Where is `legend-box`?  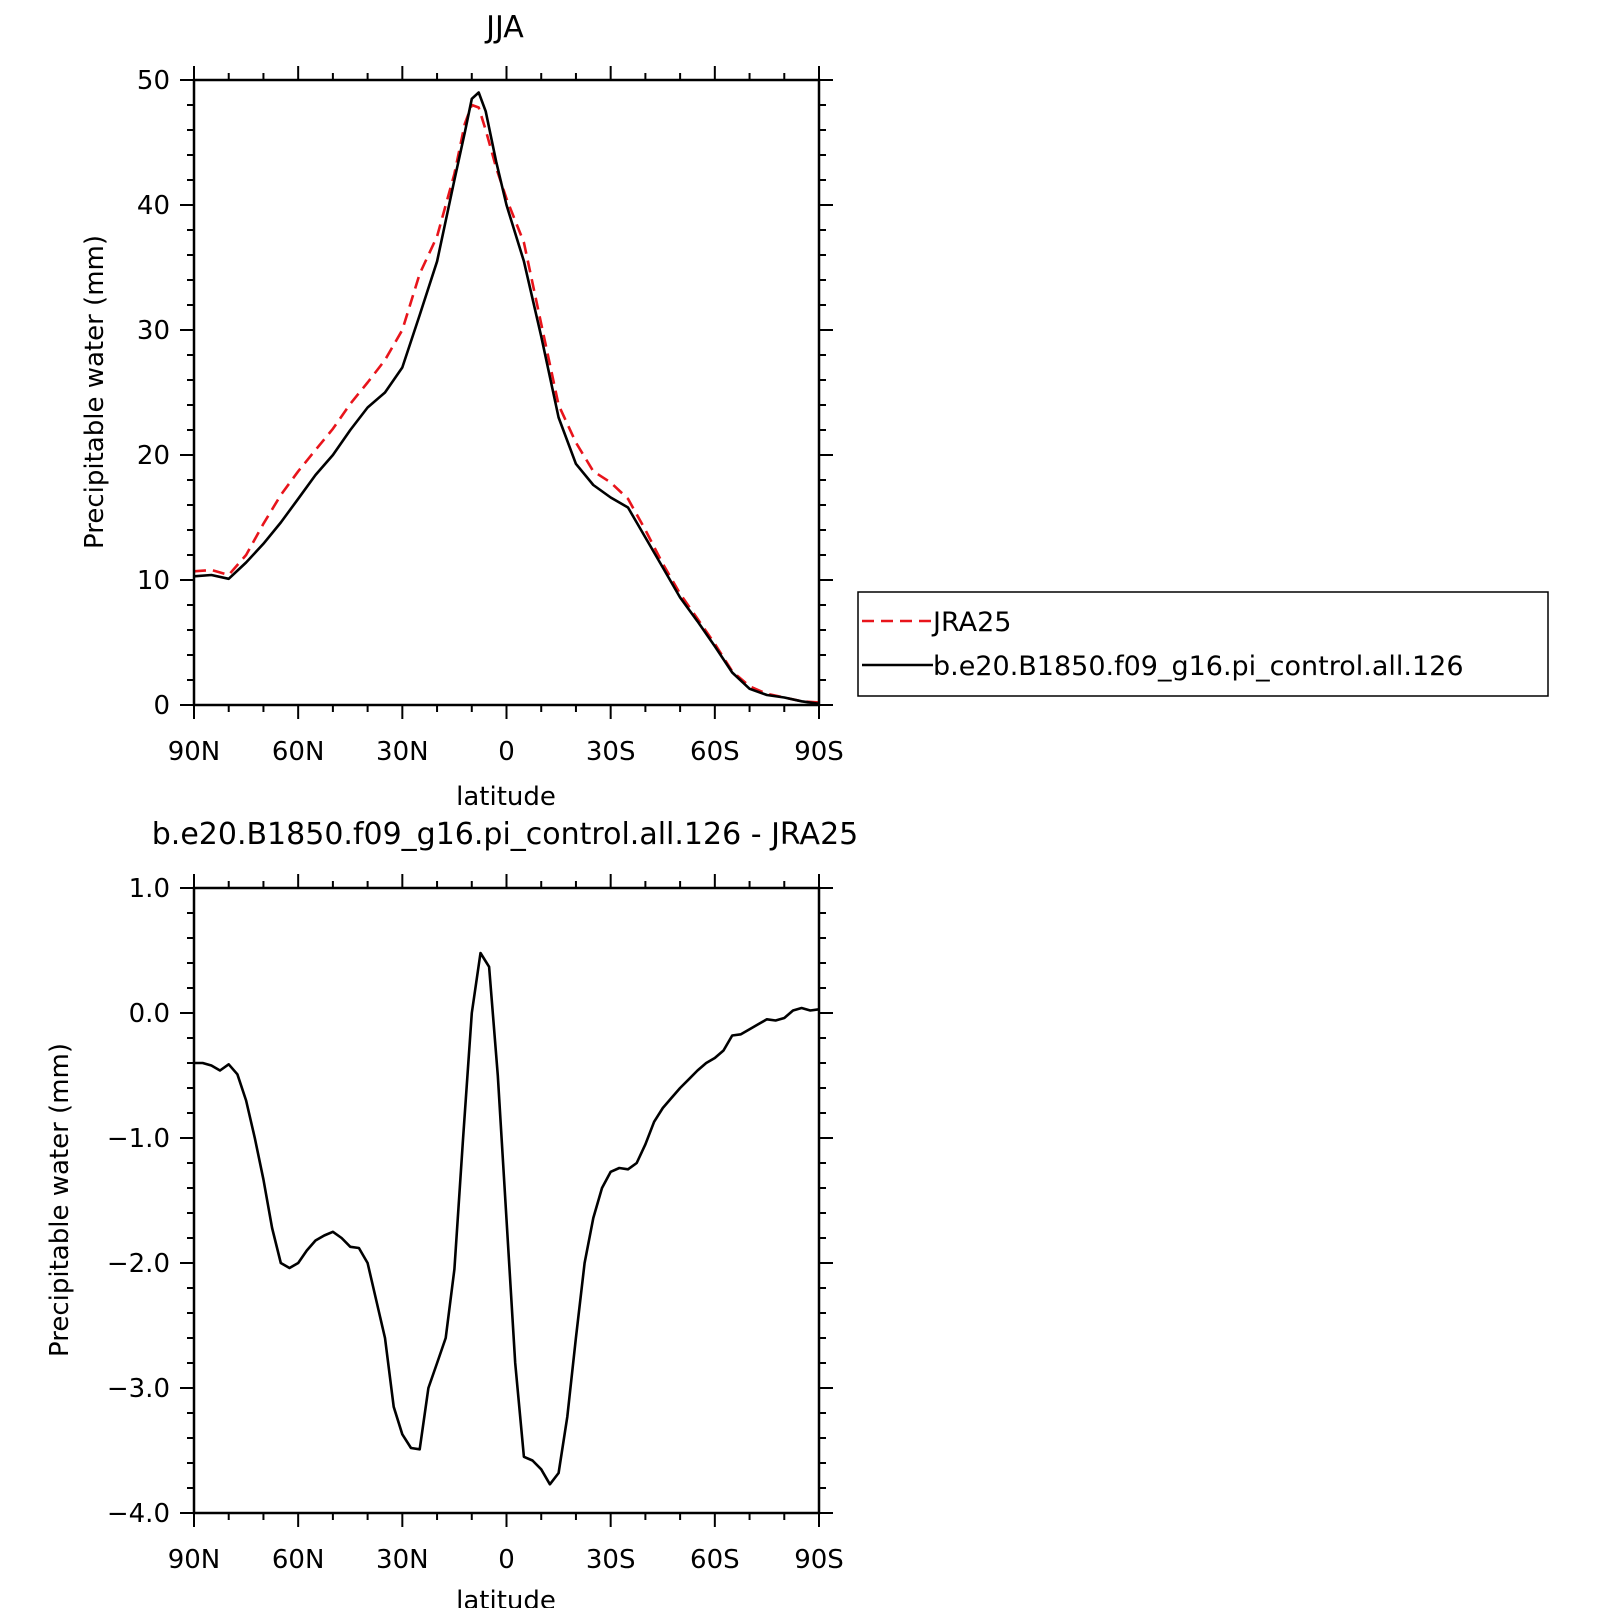
legend-box is located at coordinates (1203, 644).